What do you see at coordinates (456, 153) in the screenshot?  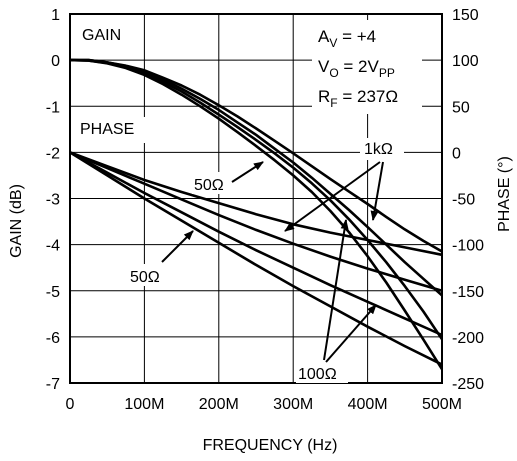 I see `y2-tick-label: 0` at bounding box center [456, 153].